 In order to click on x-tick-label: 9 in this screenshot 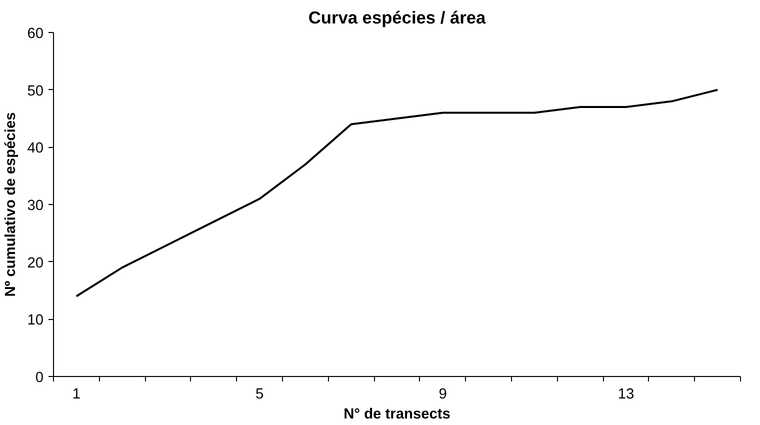, I will do `click(442, 394)`.